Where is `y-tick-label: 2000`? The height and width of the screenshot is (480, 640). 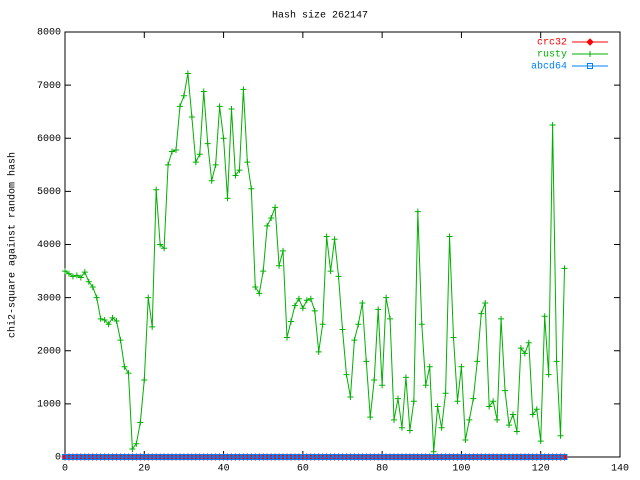
y-tick-label: 2000 is located at coordinates (49, 351).